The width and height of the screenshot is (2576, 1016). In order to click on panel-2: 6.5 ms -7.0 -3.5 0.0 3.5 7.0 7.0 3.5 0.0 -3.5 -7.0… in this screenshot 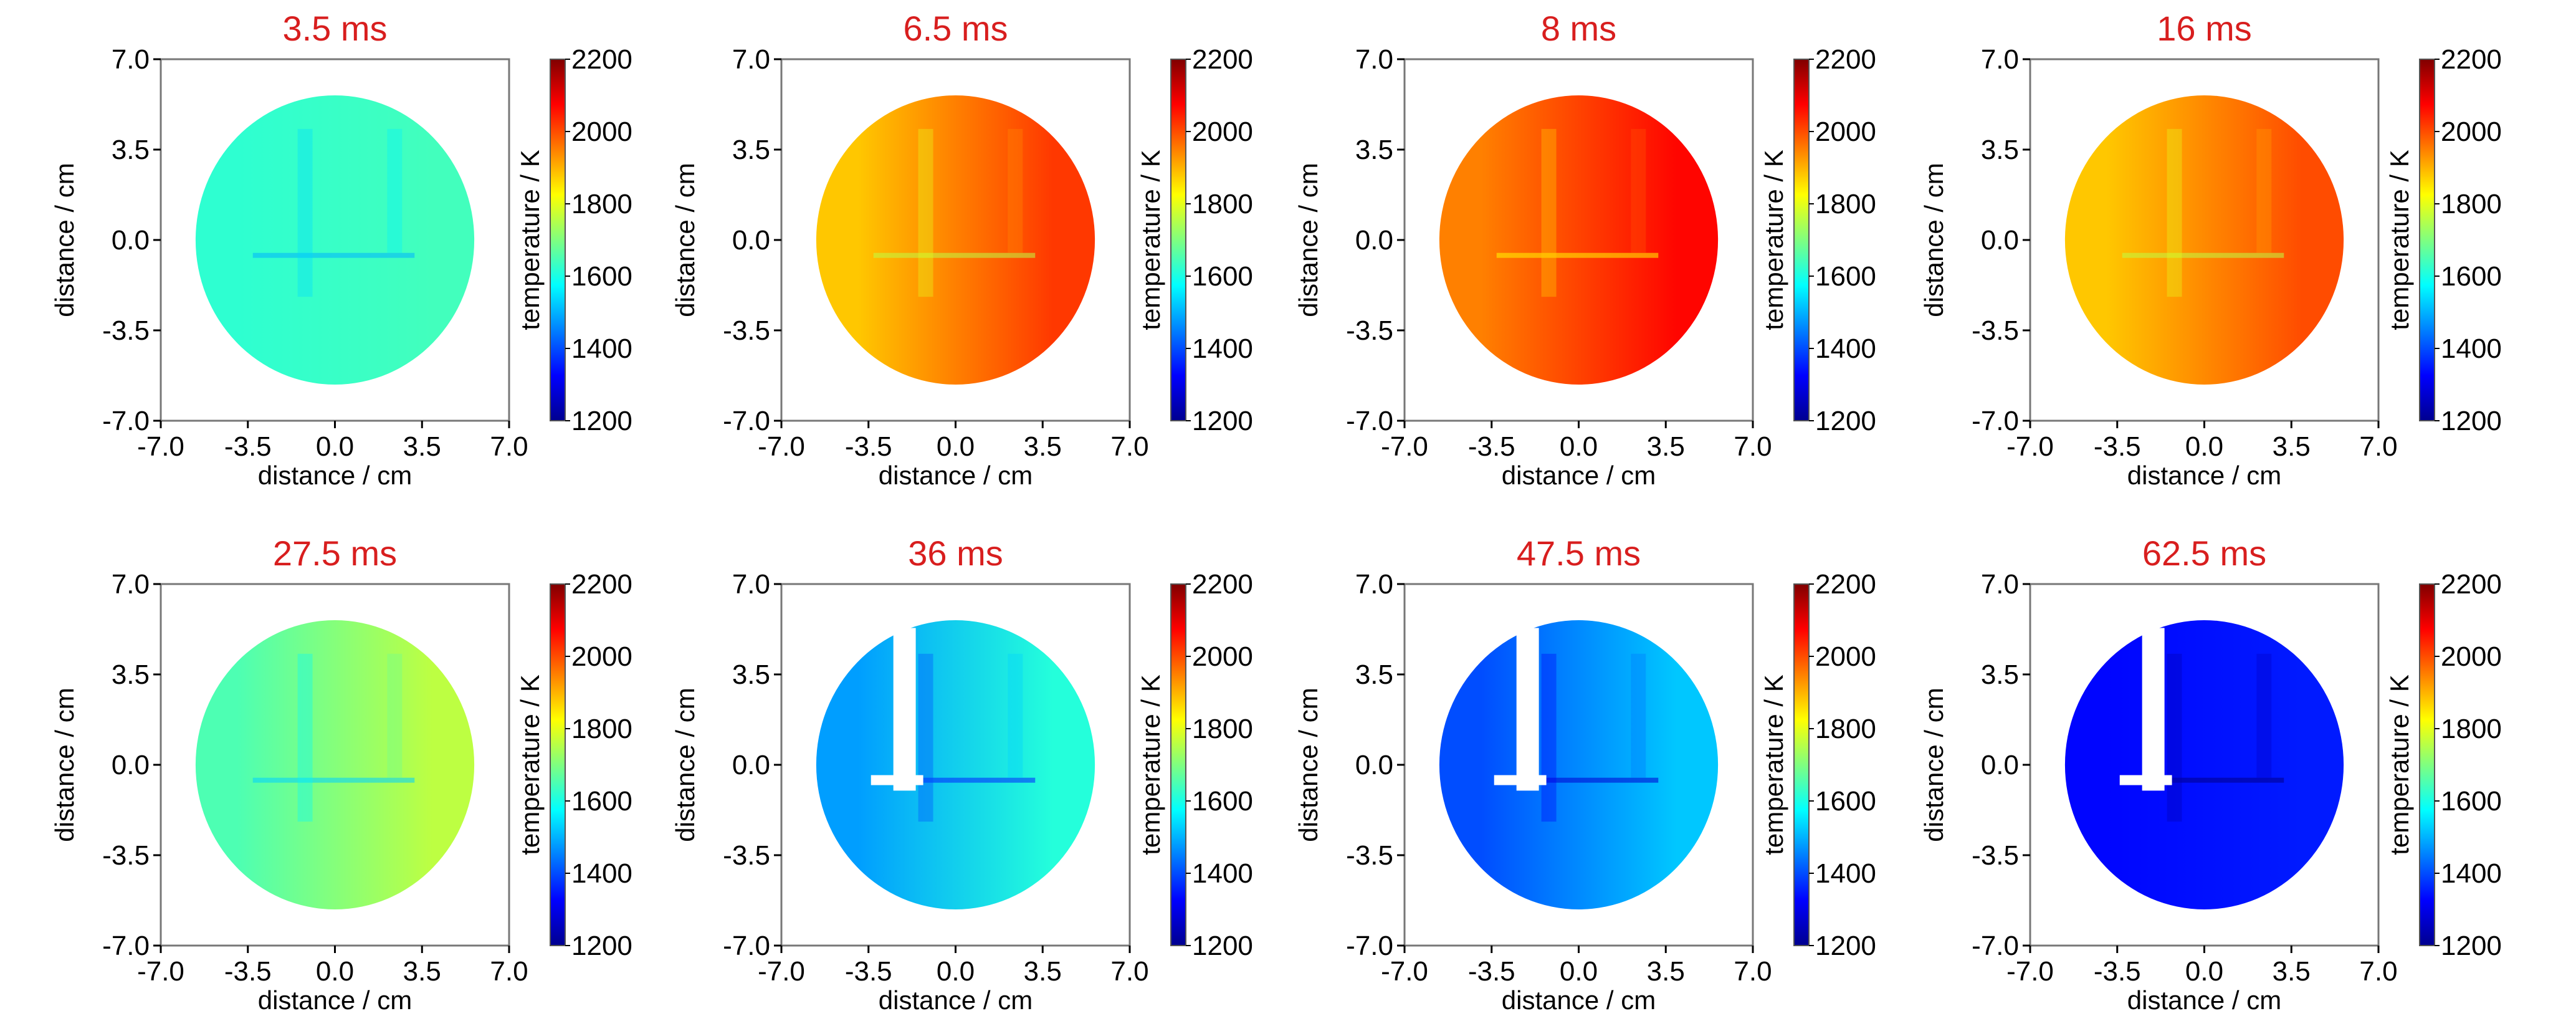, I will do `click(962, 249)`.